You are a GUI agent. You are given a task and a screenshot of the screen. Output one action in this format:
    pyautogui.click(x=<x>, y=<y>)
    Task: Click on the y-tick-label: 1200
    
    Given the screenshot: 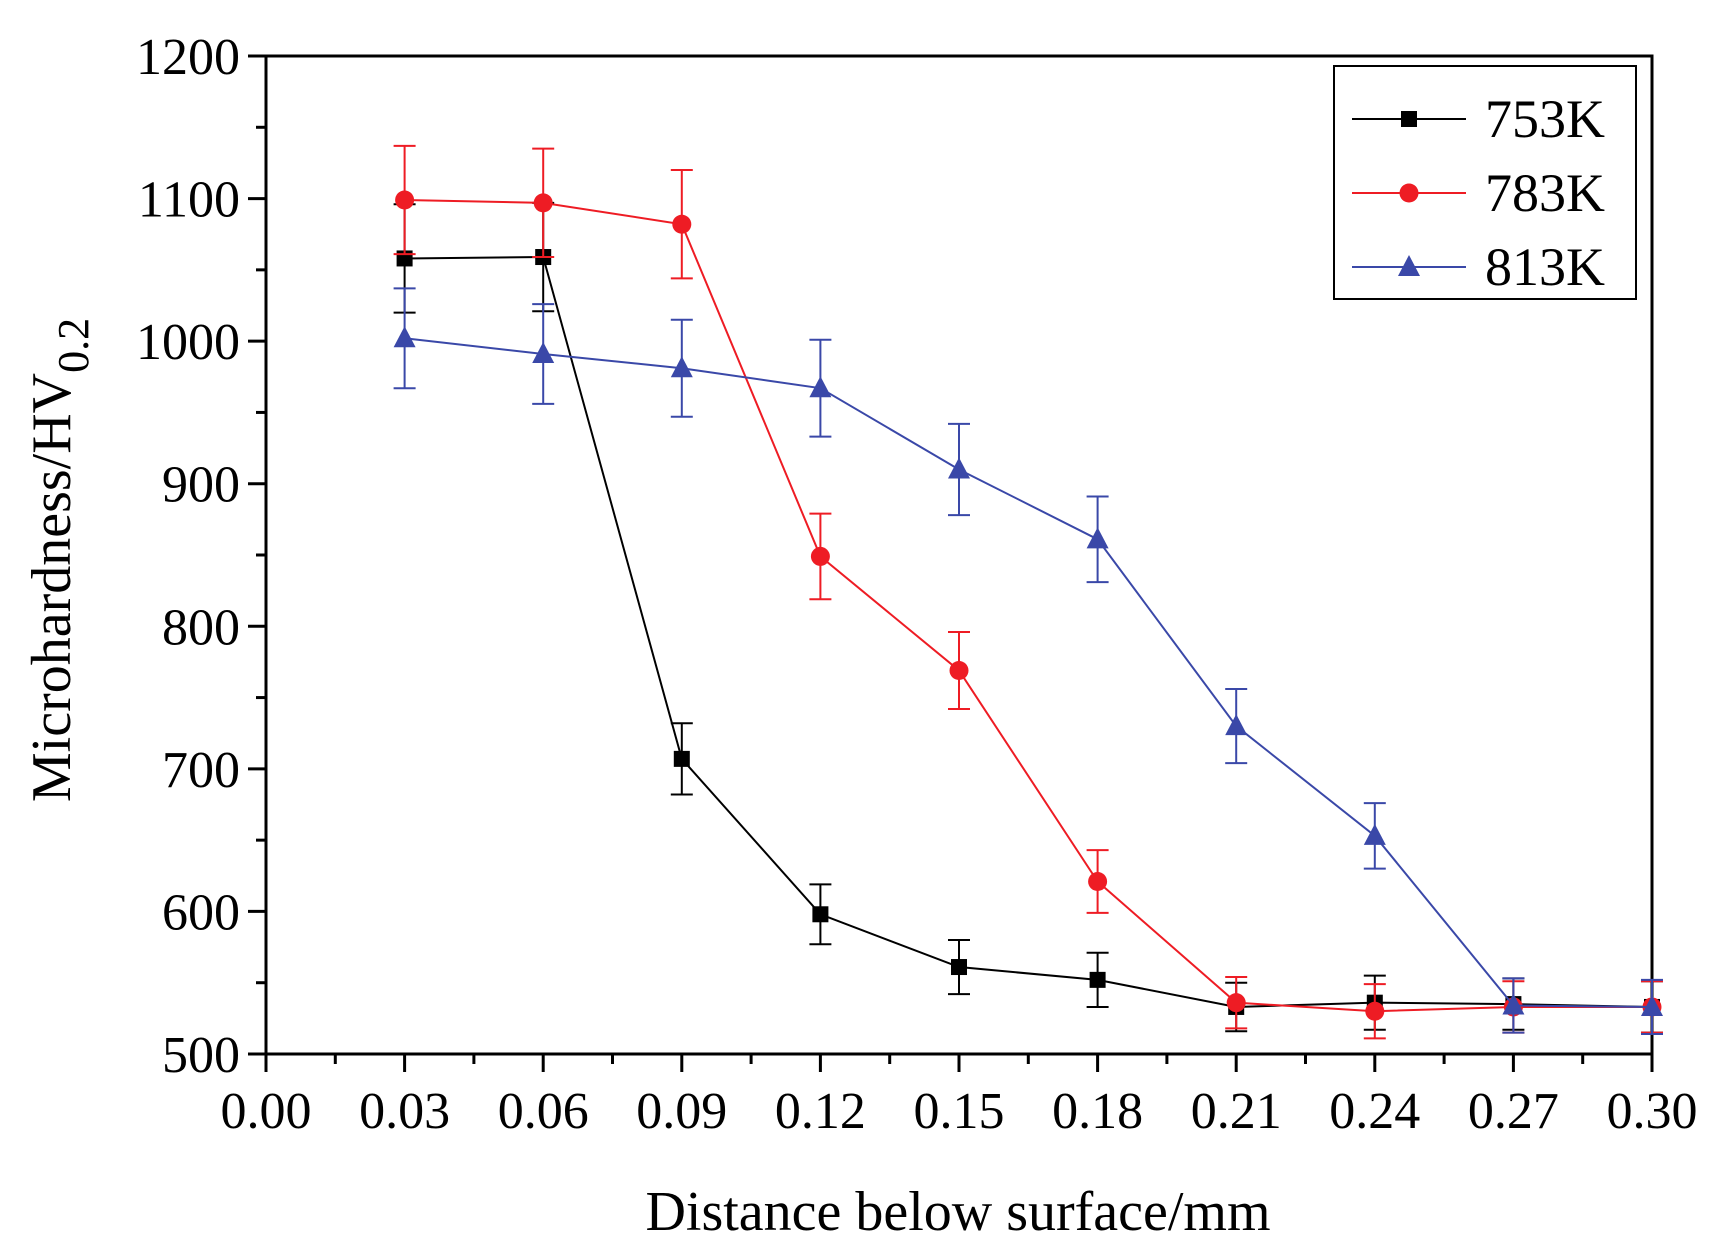 What is the action you would take?
    pyautogui.click(x=188, y=57)
    